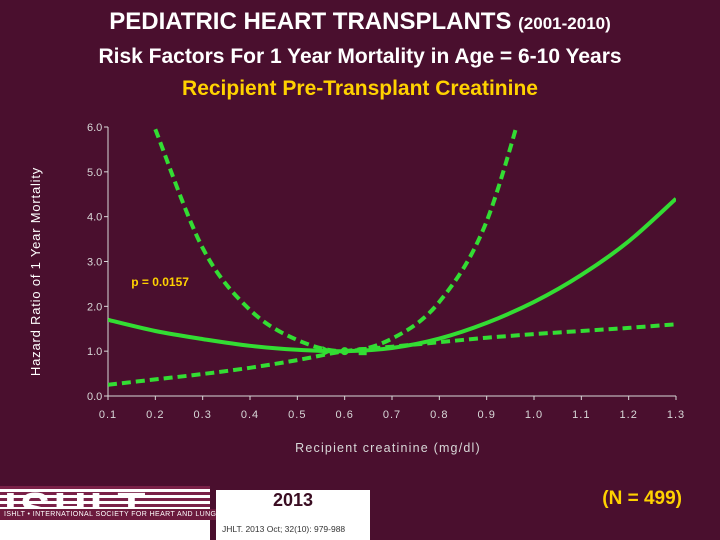 This screenshot has width=720, height=540. What do you see at coordinates (392, 354) in the screenshot?
I see `lower-ci-line` at bounding box center [392, 354].